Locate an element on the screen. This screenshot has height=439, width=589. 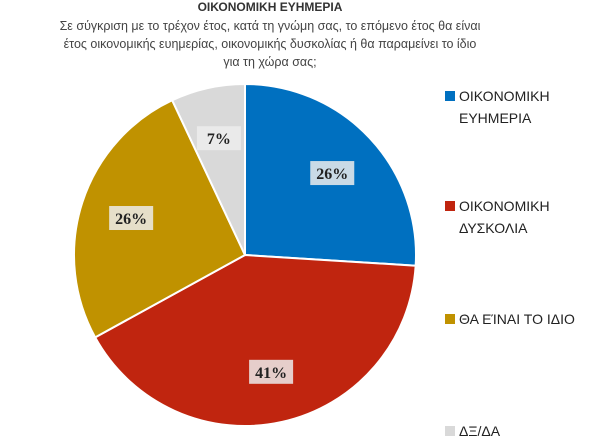
legend-item: ΟΙΚΟΝΟΜΙΚΗ ΔΥΣΚΟΛΙΑ is located at coordinates (510, 217).